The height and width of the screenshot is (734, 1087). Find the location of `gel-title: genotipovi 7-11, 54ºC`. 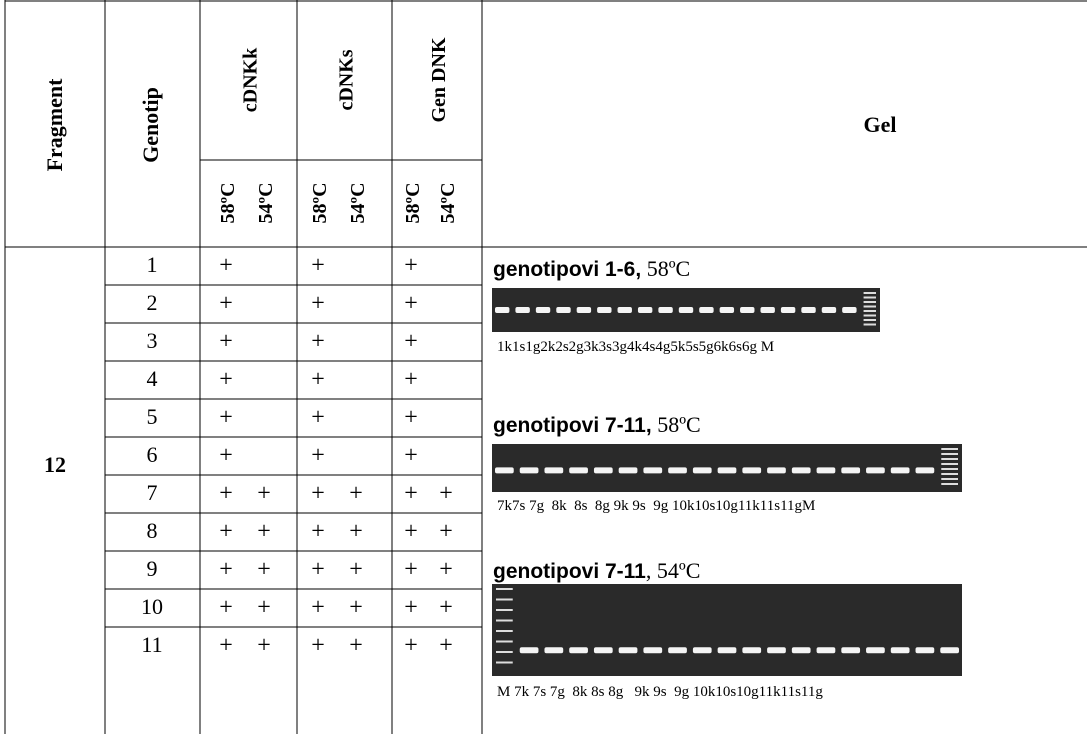

gel-title: genotipovi 7-11, 54ºC is located at coordinates (596, 570).